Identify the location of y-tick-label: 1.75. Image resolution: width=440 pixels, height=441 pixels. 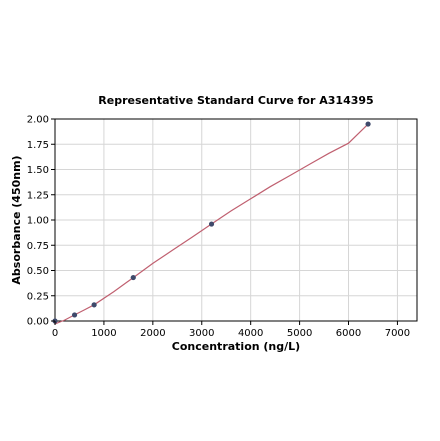
(38, 145).